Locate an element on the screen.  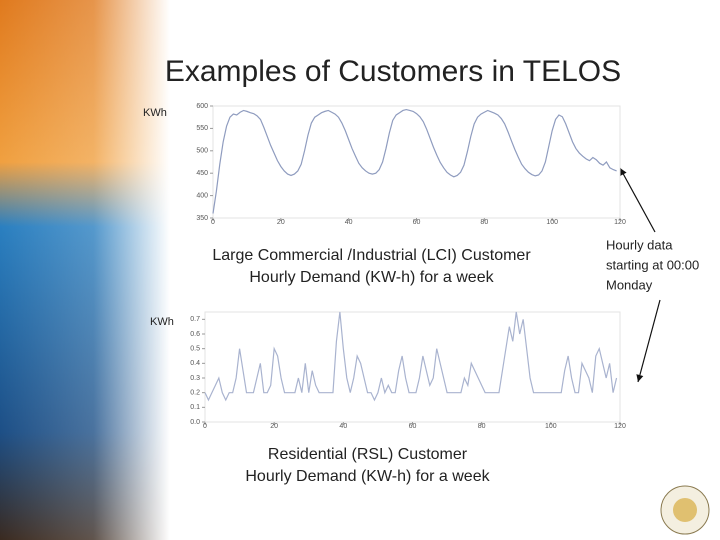
y-tick-label: 350 is located at coordinates (202, 218).